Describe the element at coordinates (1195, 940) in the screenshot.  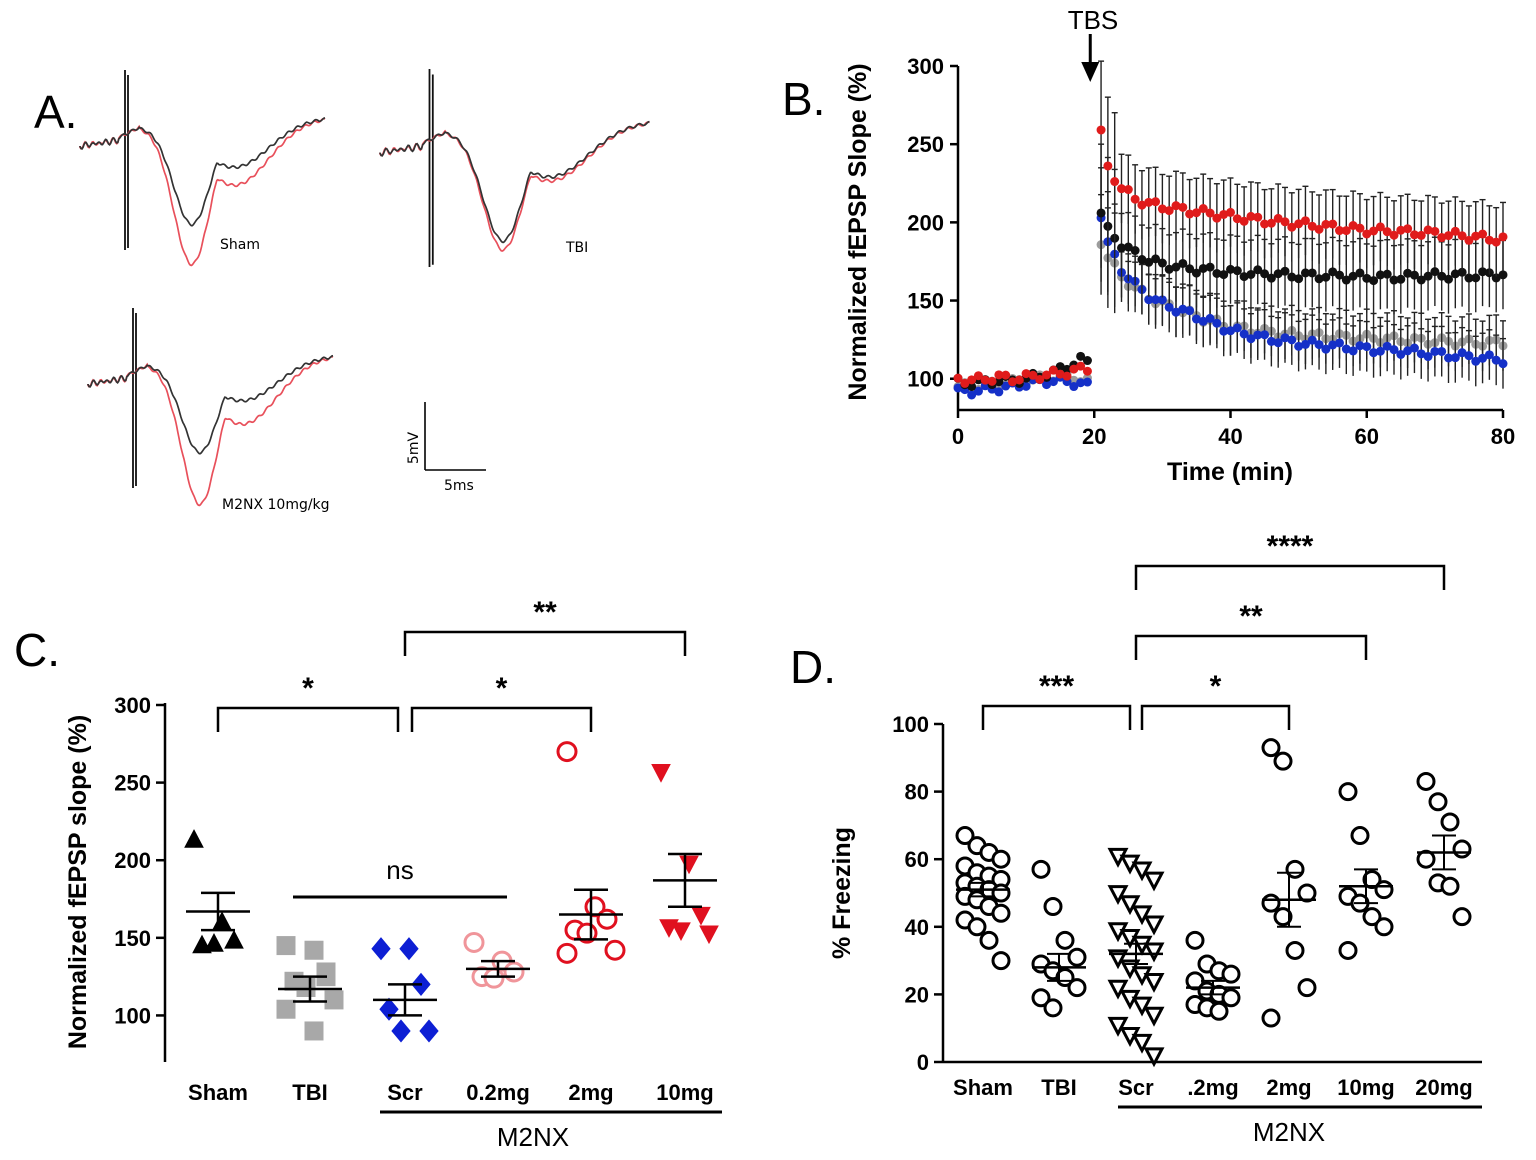
I see `data-point-.2mg` at that location.